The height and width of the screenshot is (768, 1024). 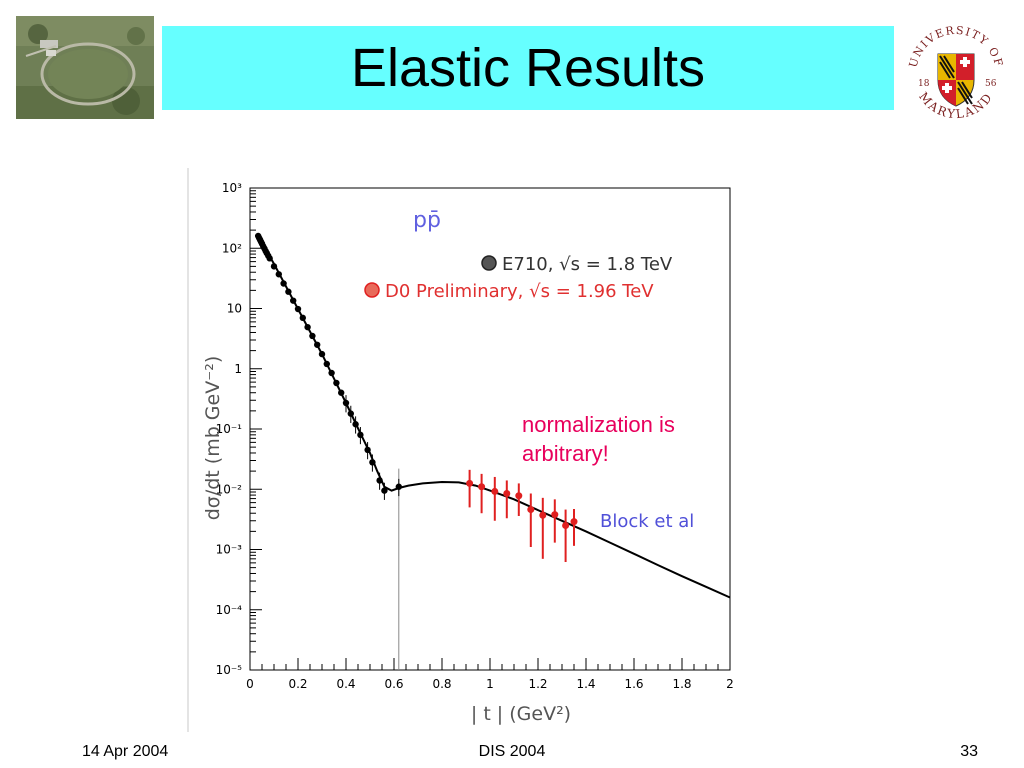 I want to click on data-points-layer, so click(x=416, y=397).